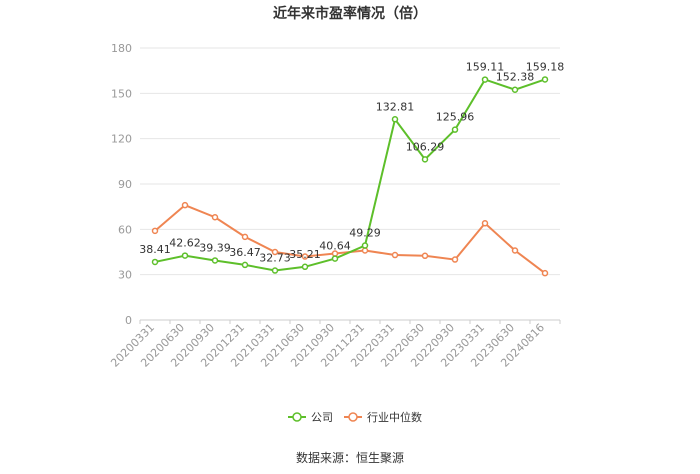 This screenshot has height=474, width=700. What do you see at coordinates (335, 246) in the screenshot?
I see `data-label: 40.64` at bounding box center [335, 246].